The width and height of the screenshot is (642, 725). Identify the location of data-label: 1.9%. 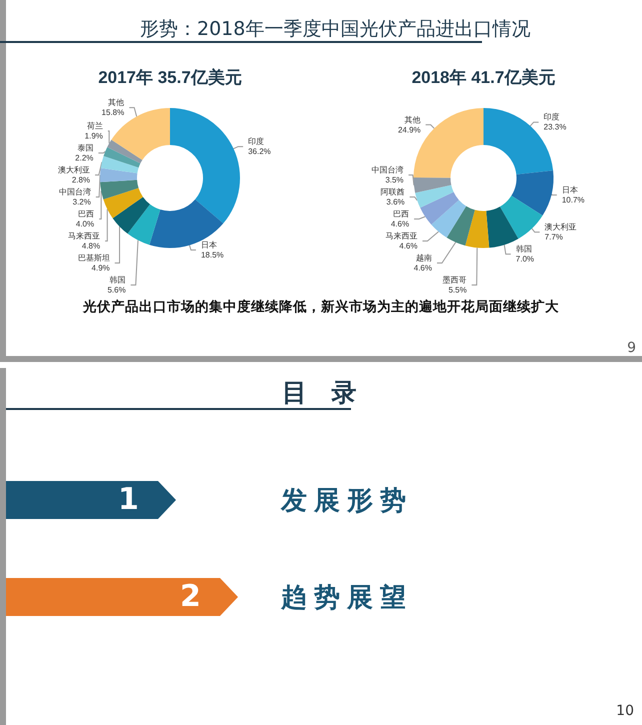
(93, 136).